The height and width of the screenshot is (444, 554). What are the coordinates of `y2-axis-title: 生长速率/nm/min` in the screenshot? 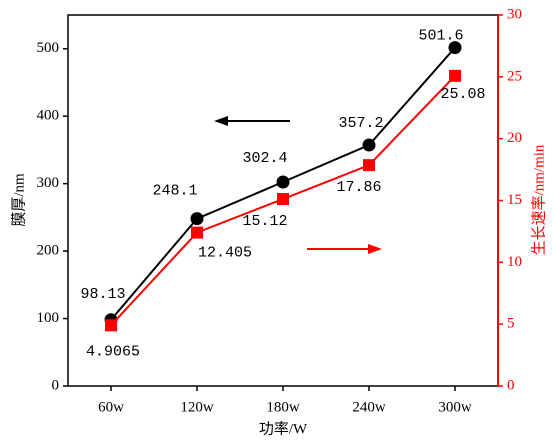 It's located at (538, 199).